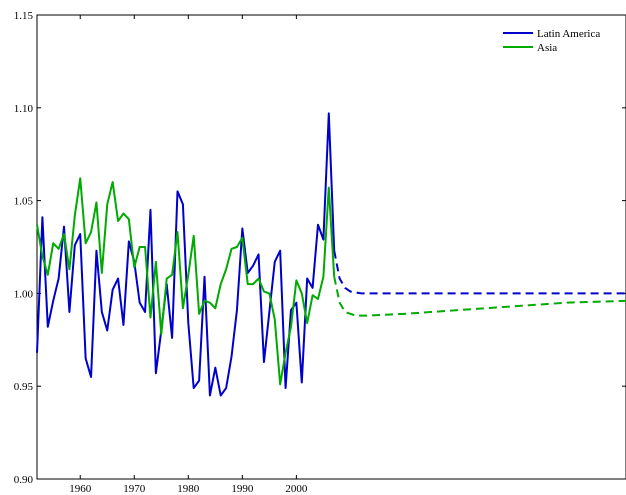 The width and height of the screenshot is (626, 495). Describe the element at coordinates (24, 480) in the screenshot. I see `y-tick-label: 0.90` at that location.